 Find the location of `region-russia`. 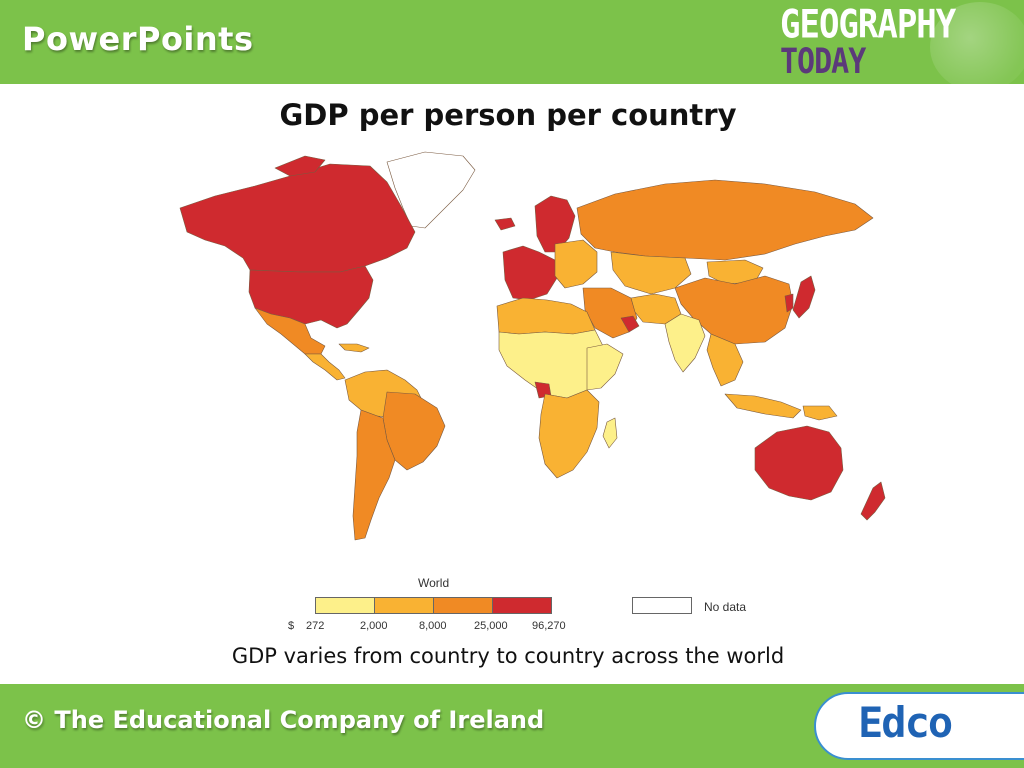

region-russia is located at coordinates (725, 220).